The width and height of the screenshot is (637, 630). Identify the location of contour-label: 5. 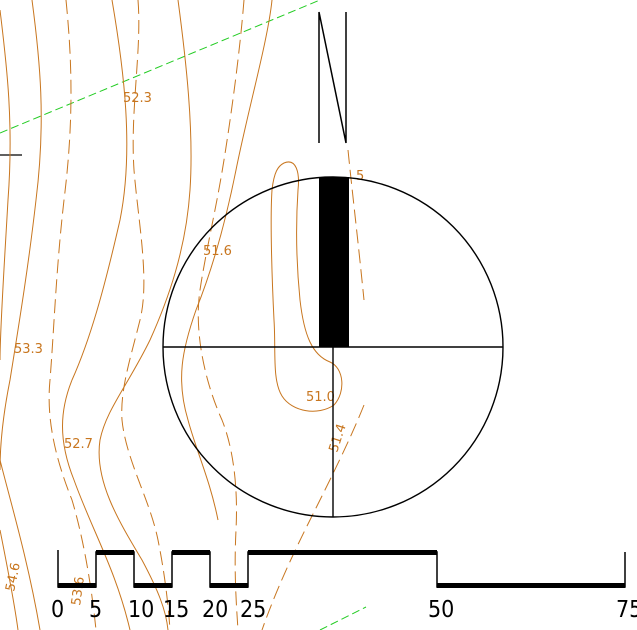
(360, 176).